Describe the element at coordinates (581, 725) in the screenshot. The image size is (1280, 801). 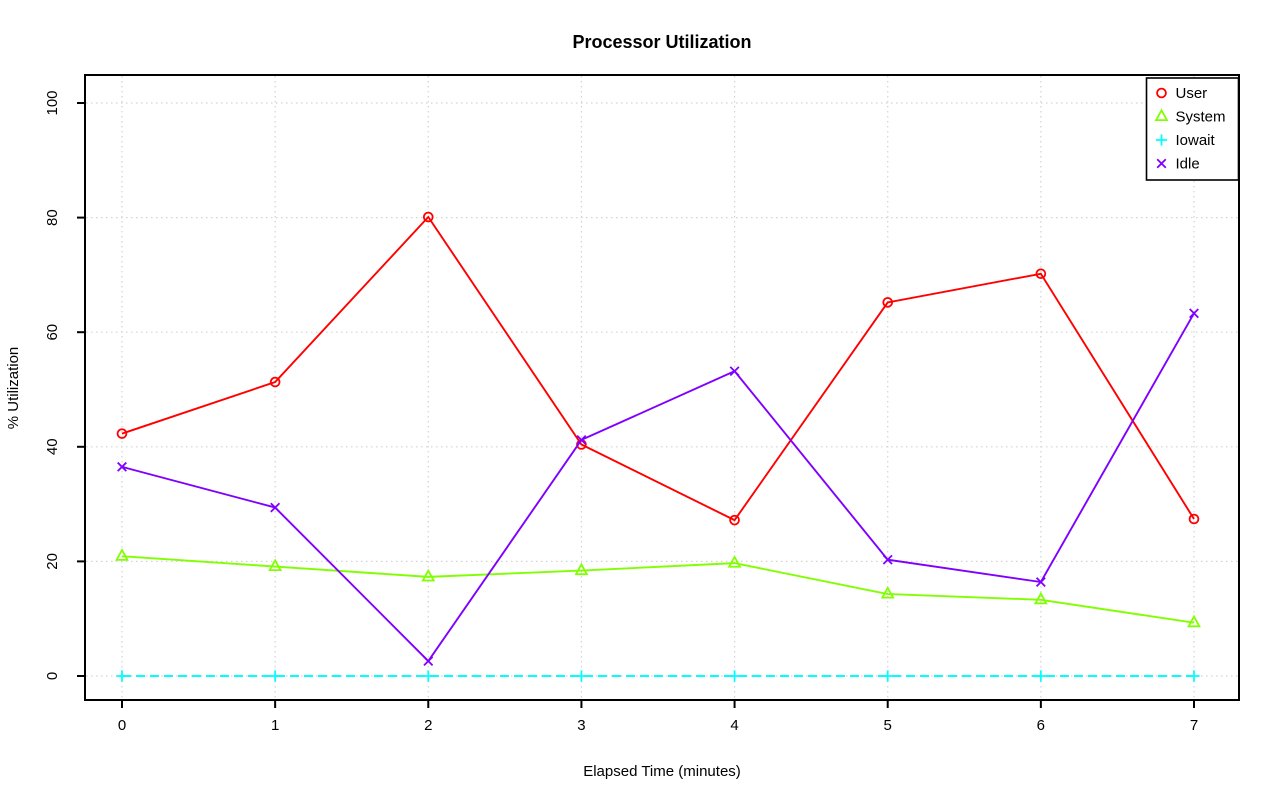
I see `x-tick-label: 3` at that location.